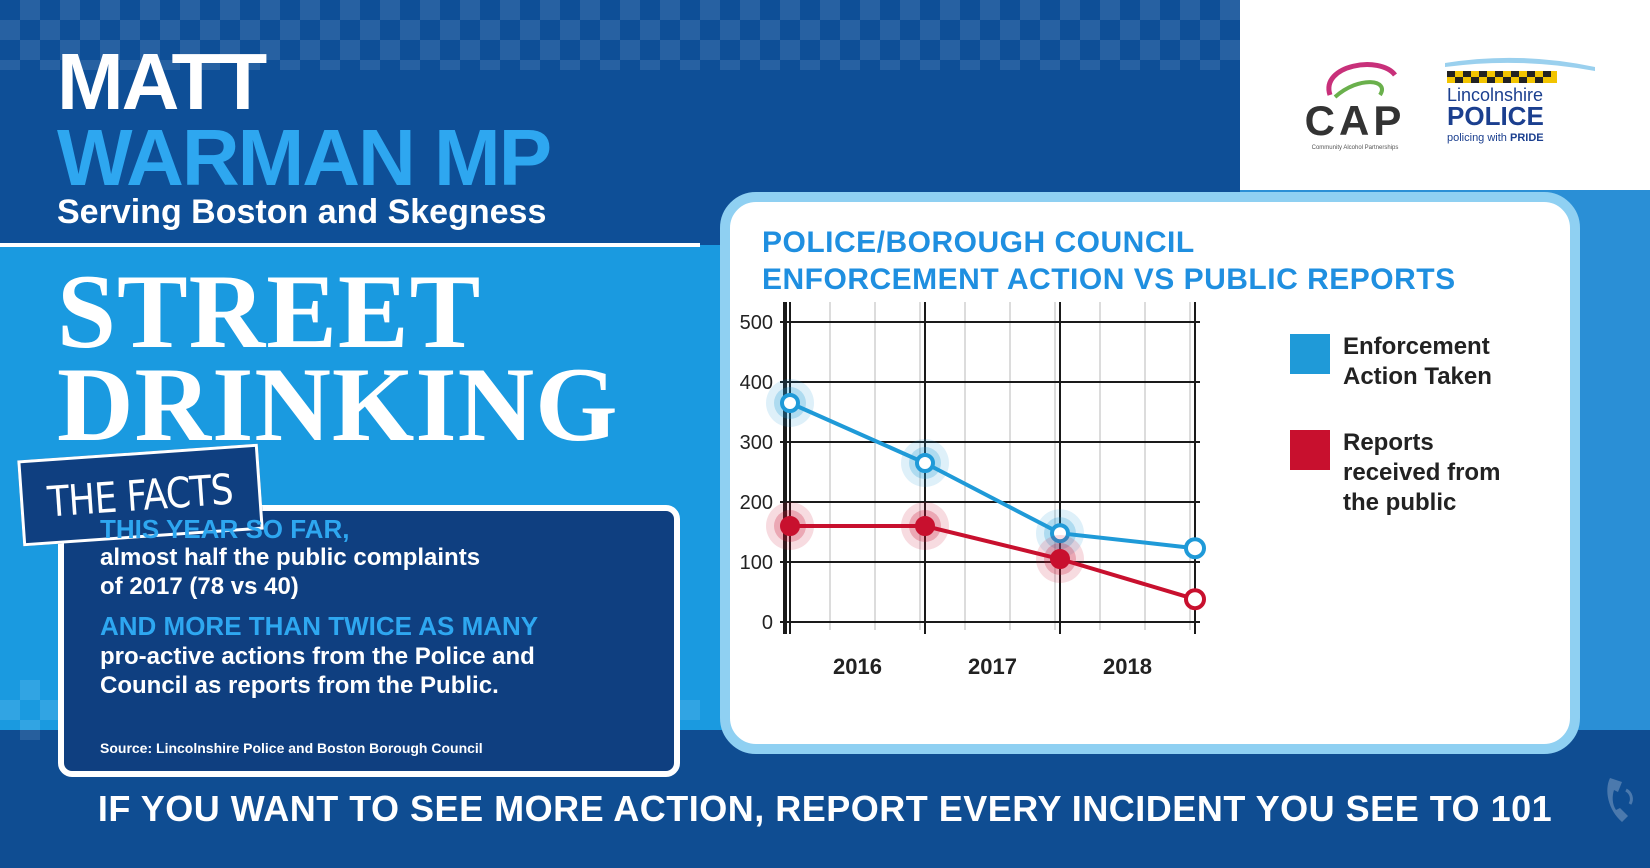 The width and height of the screenshot is (1650, 868). What do you see at coordinates (1127, 666) in the screenshot?
I see `x-tick-label: 2018` at bounding box center [1127, 666].